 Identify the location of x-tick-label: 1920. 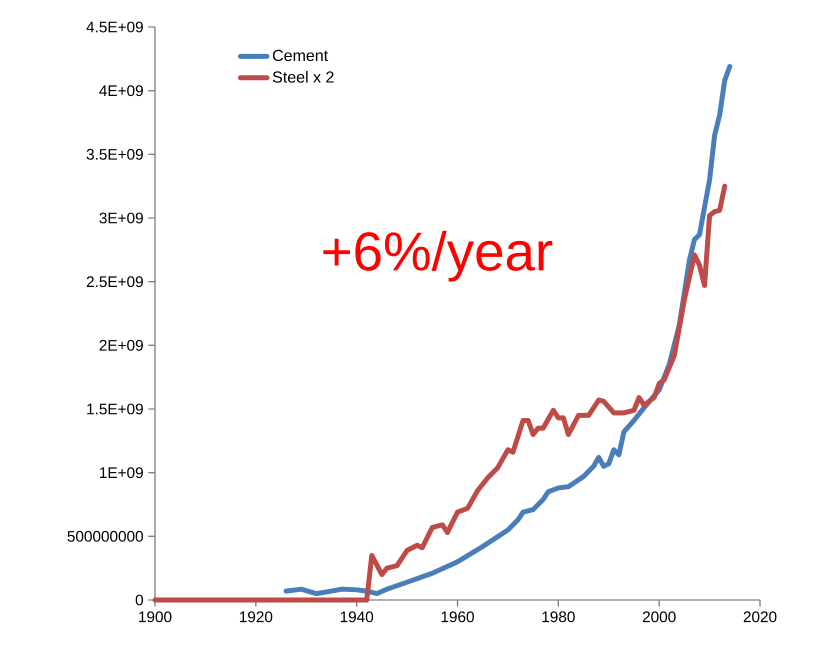
(256, 616).